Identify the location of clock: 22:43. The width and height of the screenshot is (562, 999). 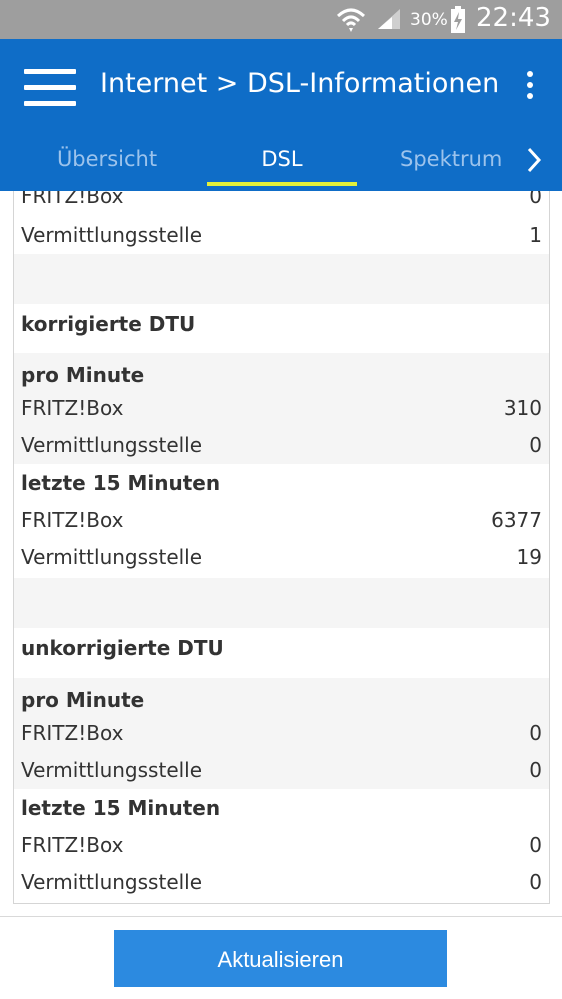
(513, 18).